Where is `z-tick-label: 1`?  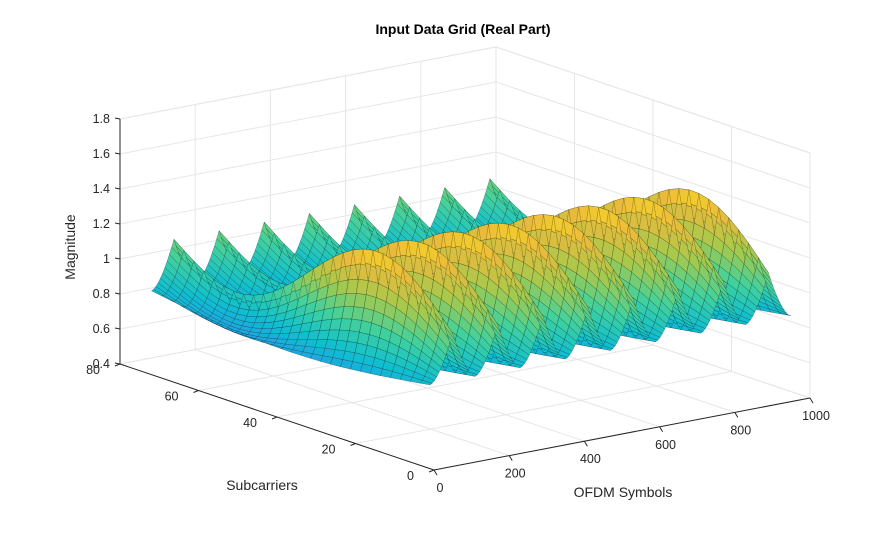
z-tick-label: 1 is located at coordinates (106, 259).